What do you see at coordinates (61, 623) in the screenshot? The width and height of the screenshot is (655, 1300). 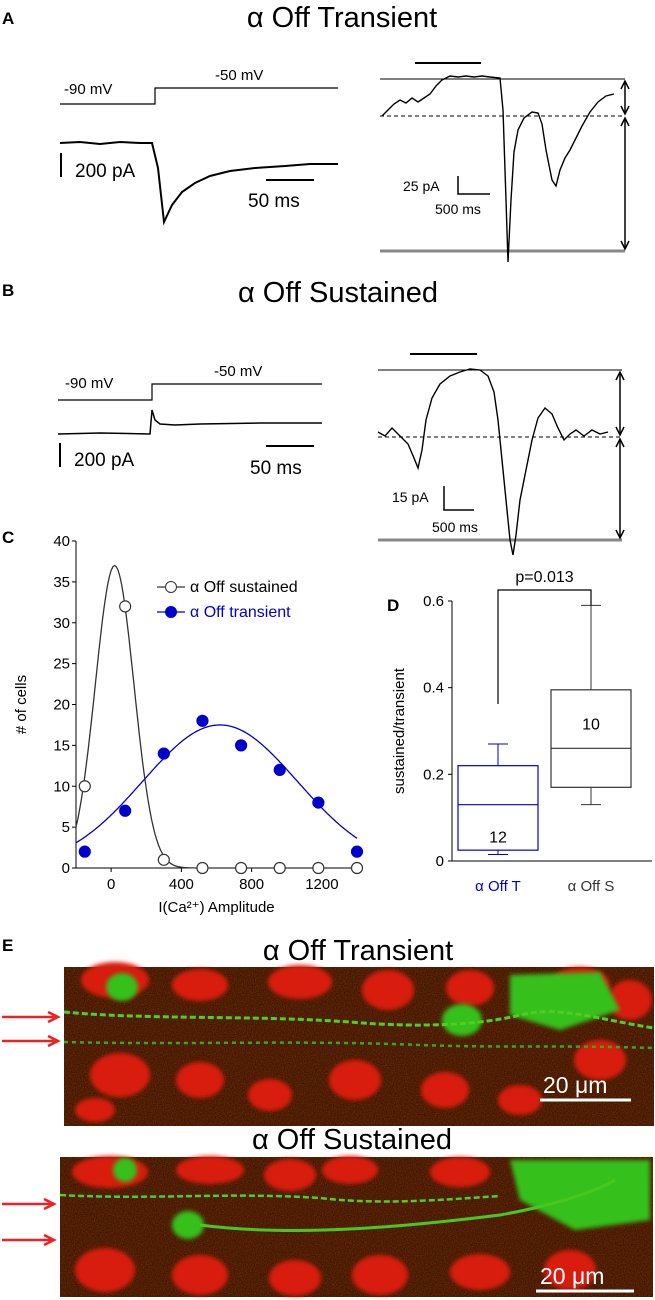 I see `y-tick-label-c: 30` at bounding box center [61, 623].